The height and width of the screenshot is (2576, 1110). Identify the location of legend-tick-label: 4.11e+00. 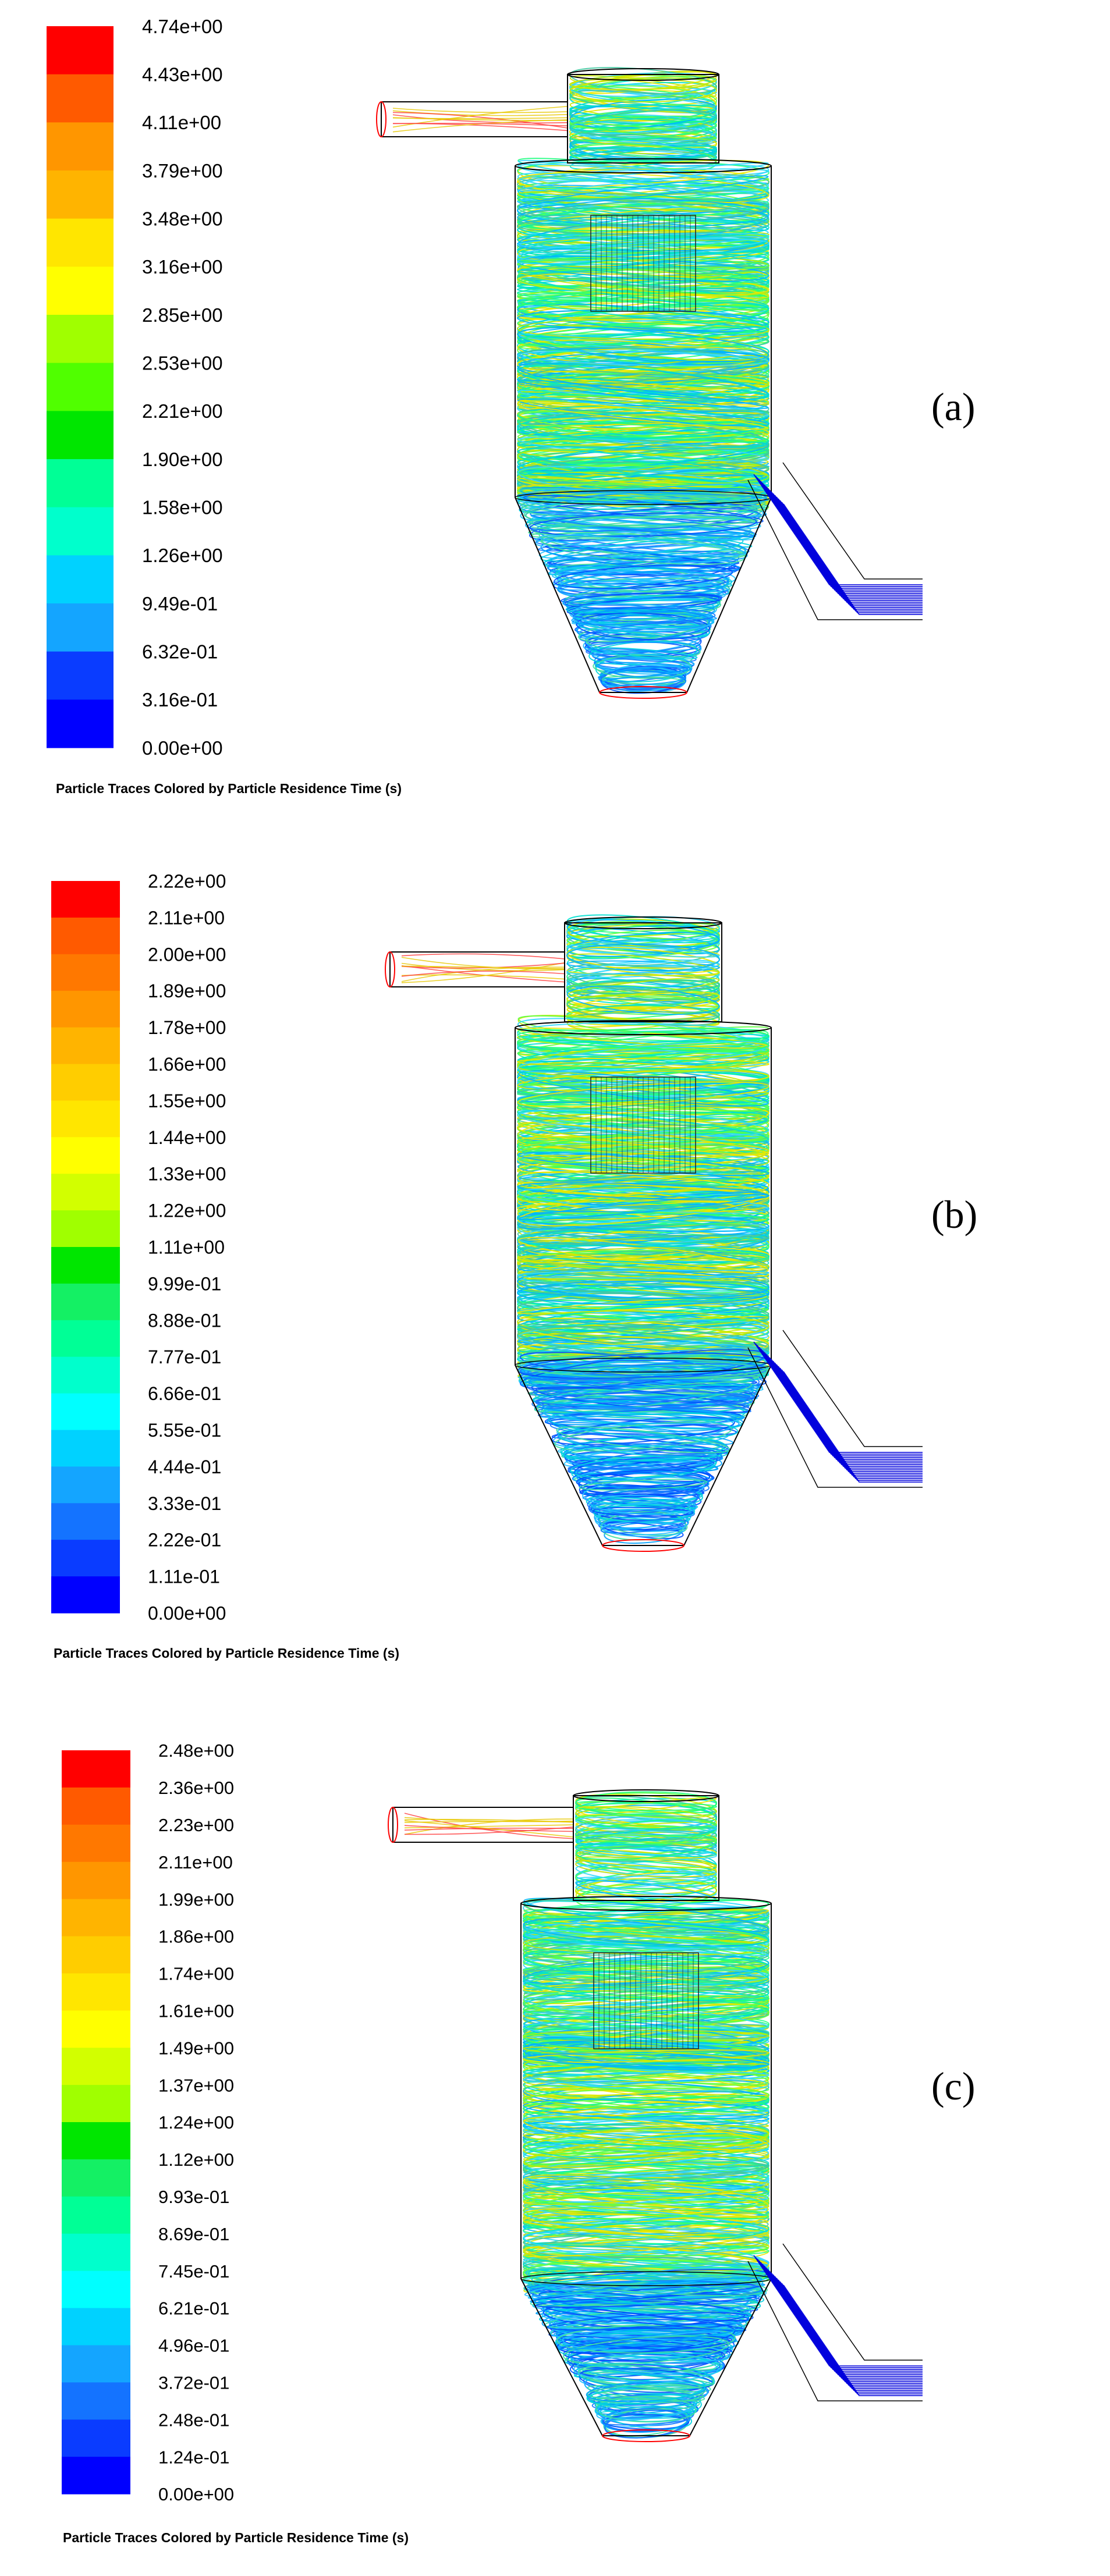
(182, 122).